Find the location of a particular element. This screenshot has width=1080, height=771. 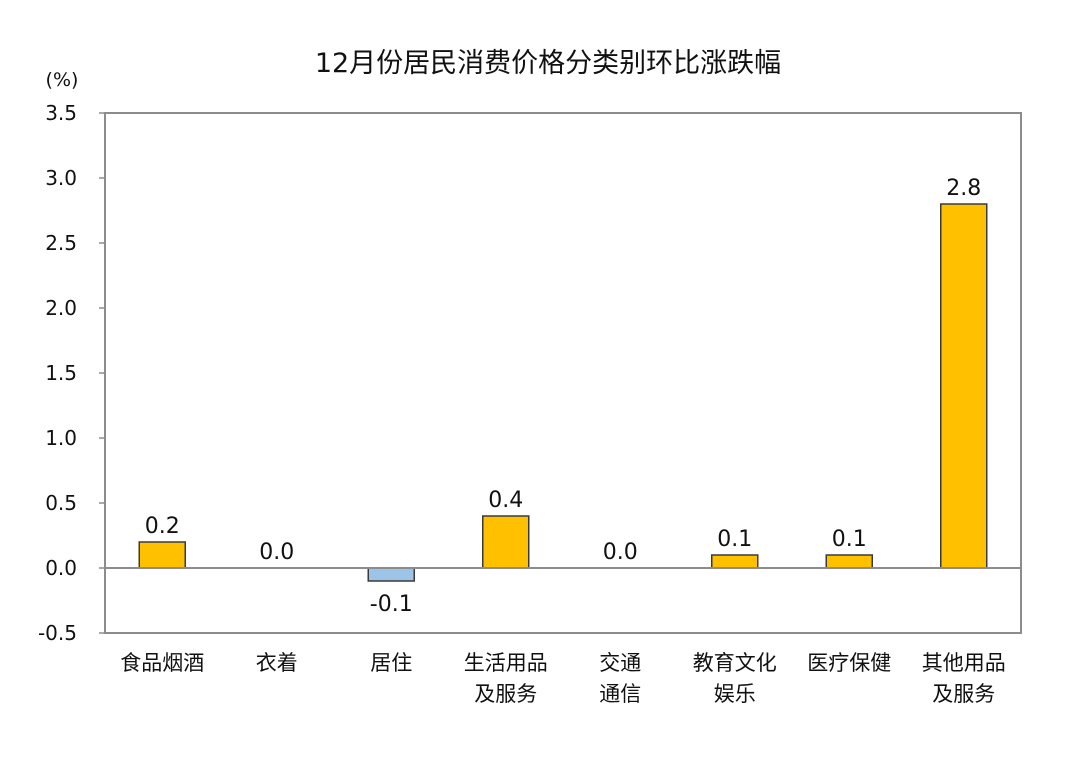

x-tick-label: 衣着 is located at coordinates (277, 663).